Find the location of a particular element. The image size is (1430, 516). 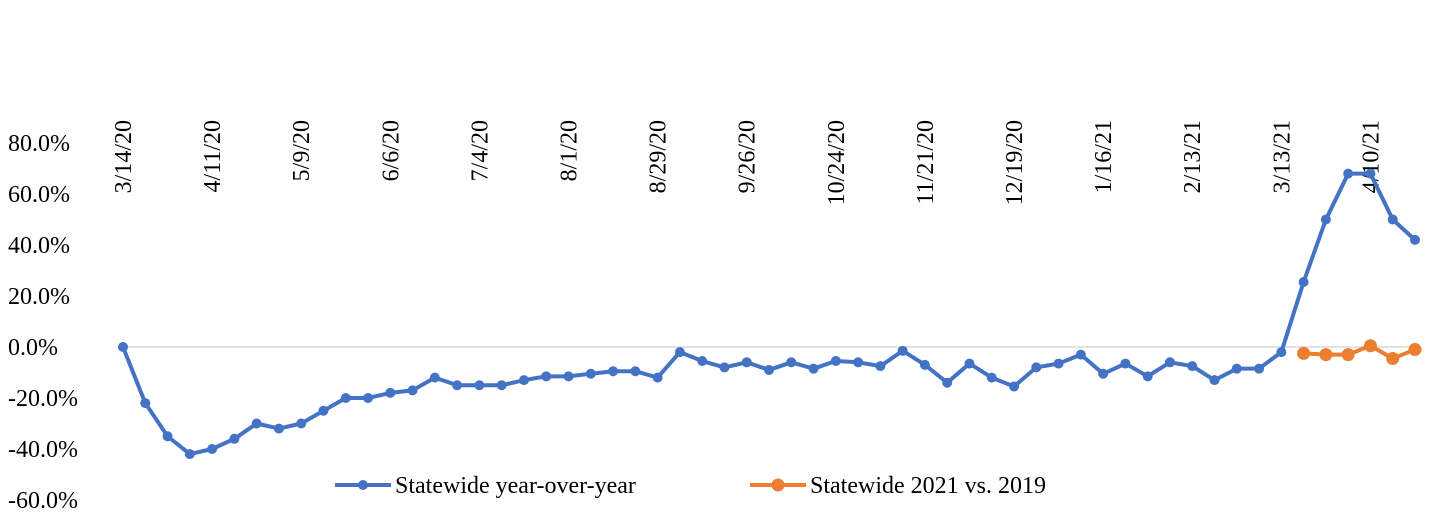

x-tick-label: 11/21/20 is located at coordinates (926, 162).